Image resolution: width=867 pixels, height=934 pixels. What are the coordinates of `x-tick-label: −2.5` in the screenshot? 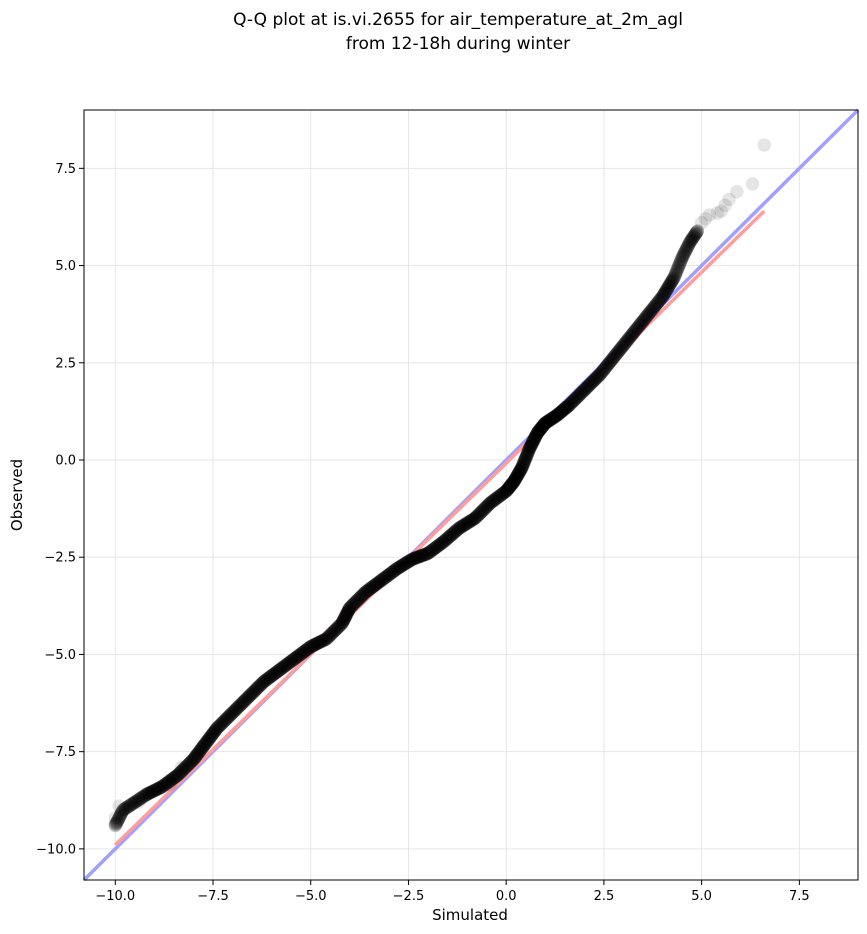 It's located at (409, 896).